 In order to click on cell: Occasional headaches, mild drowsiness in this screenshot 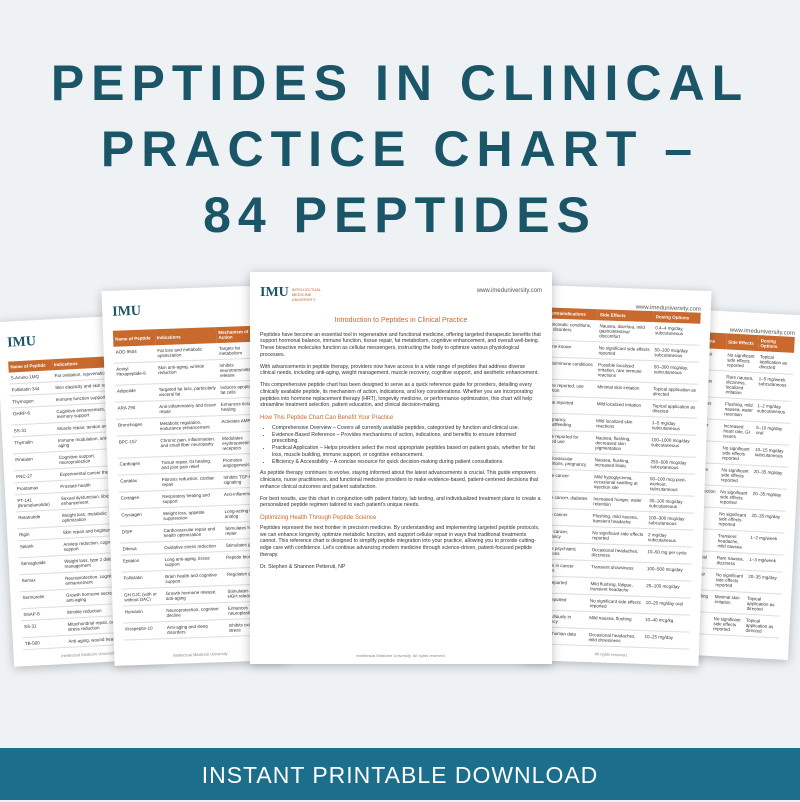, I will do `click(614, 638)`.